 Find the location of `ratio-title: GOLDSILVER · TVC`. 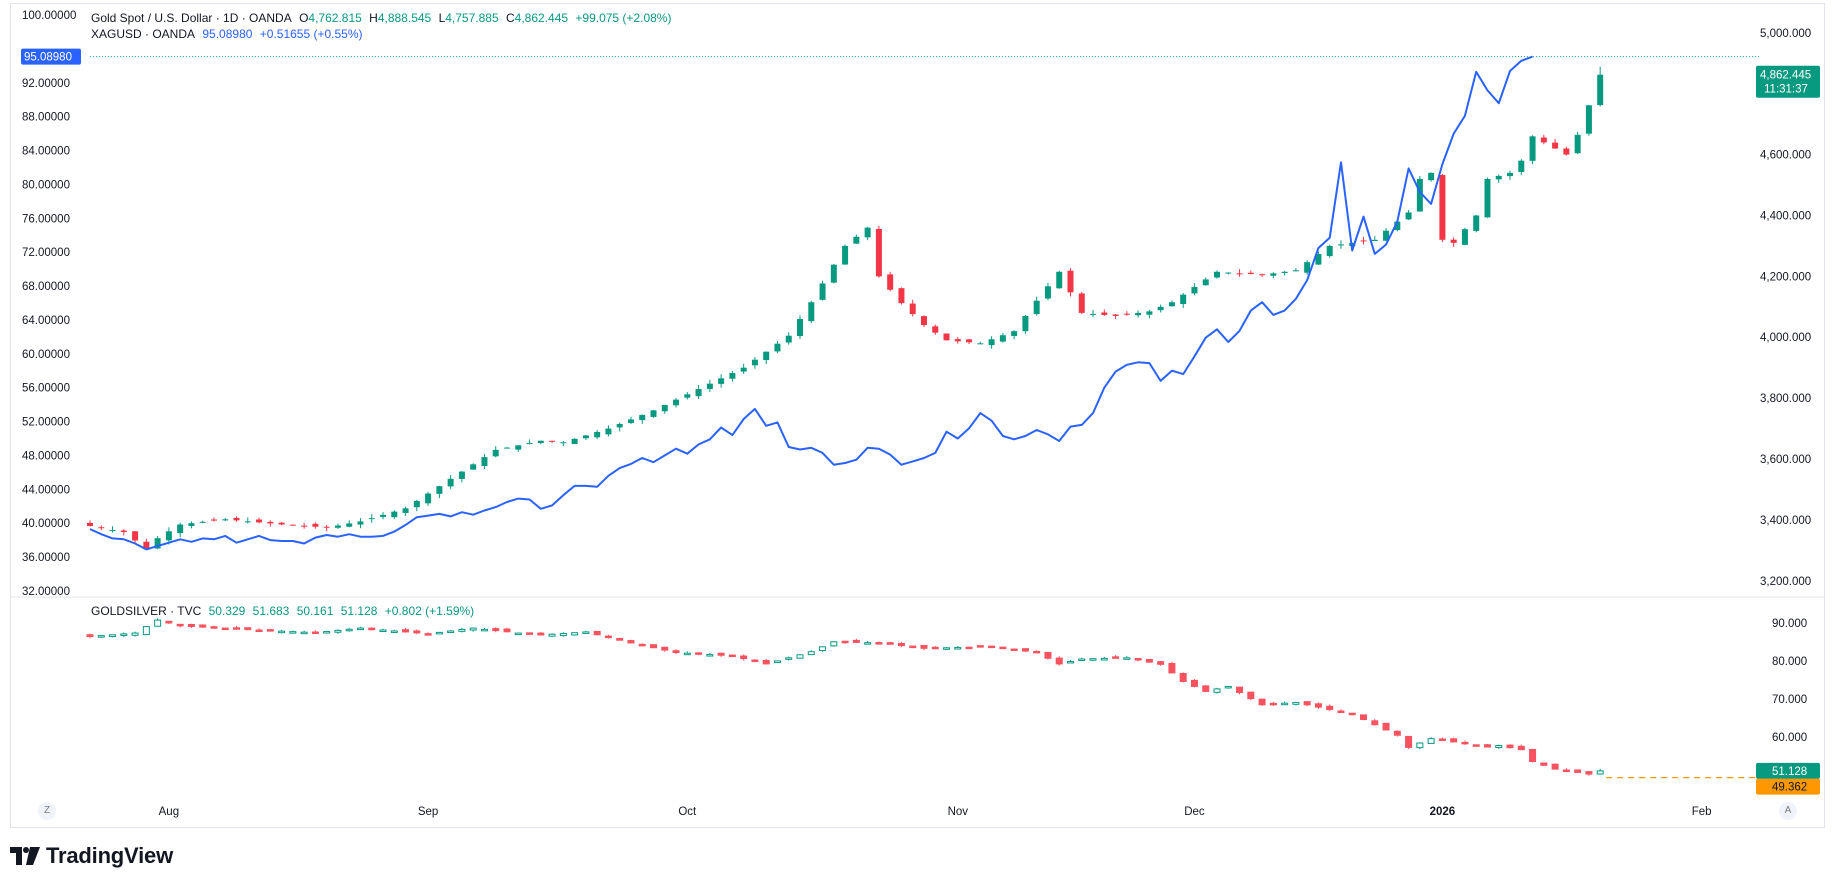

ratio-title: GOLDSILVER · TVC is located at coordinates (146, 611).